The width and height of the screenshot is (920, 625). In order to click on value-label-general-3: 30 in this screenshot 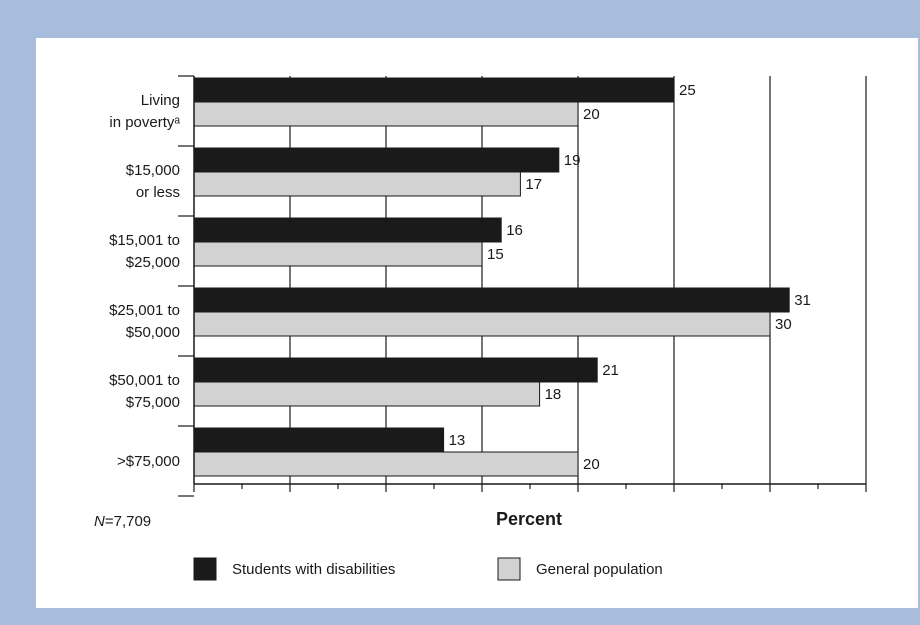, I will do `click(783, 324)`.